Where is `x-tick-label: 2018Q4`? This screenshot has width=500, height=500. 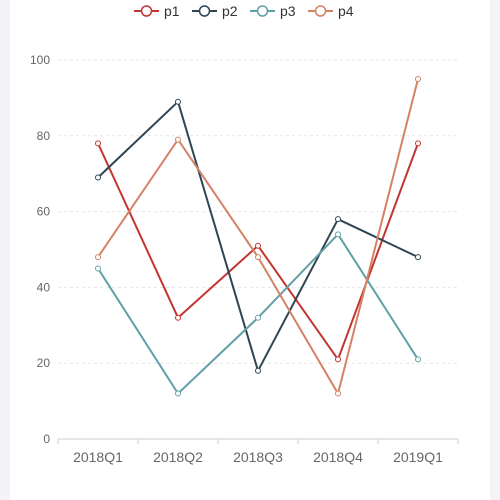
x-tick-label: 2018Q4 is located at coordinates (338, 457).